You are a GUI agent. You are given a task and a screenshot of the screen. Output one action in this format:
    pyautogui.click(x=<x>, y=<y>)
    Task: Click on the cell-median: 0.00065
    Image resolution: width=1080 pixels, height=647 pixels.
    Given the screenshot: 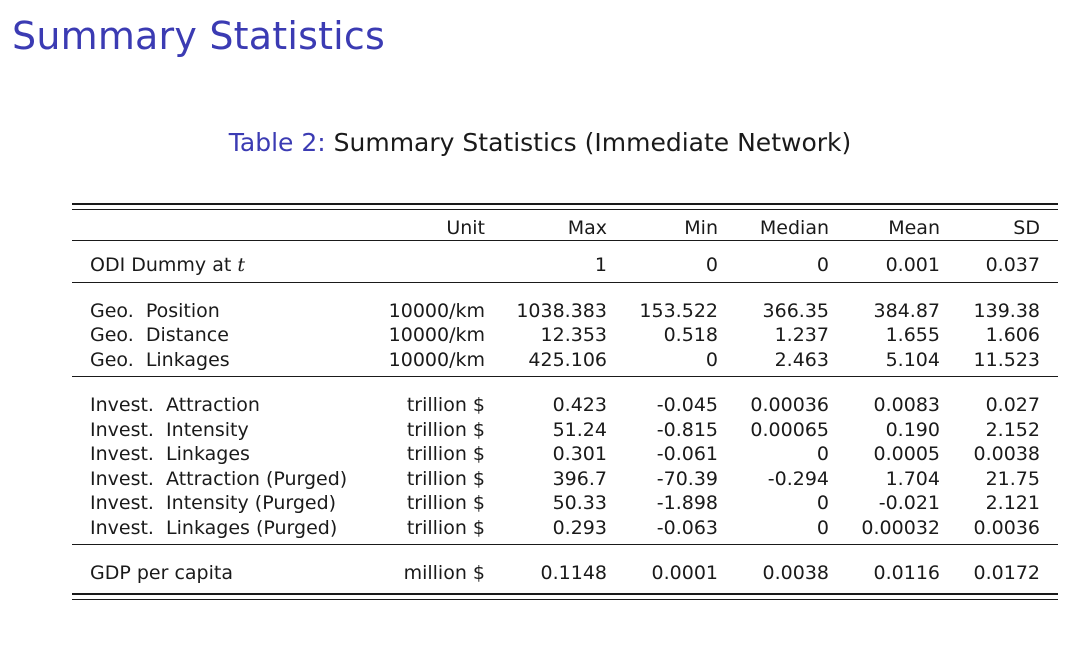 What is the action you would take?
    pyautogui.click(x=789, y=429)
    